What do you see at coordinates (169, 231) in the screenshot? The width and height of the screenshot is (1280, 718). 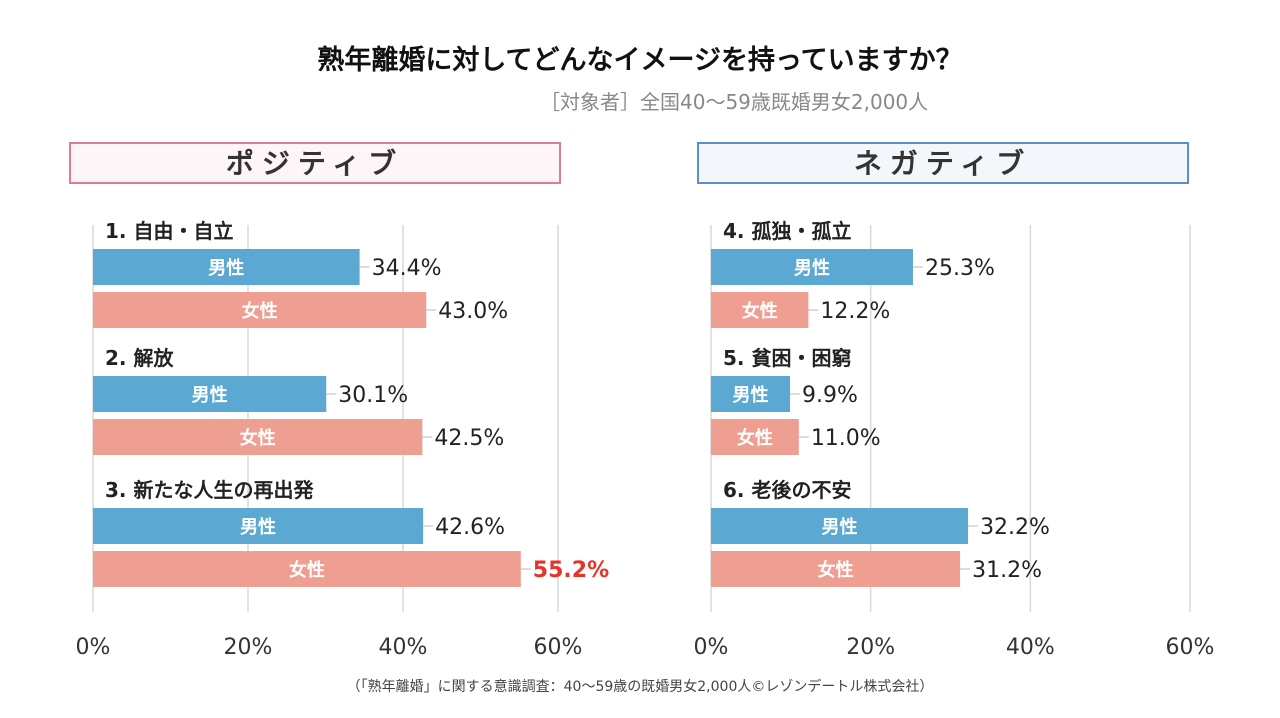 I see `group-label: 1. 自由・自立` at bounding box center [169, 231].